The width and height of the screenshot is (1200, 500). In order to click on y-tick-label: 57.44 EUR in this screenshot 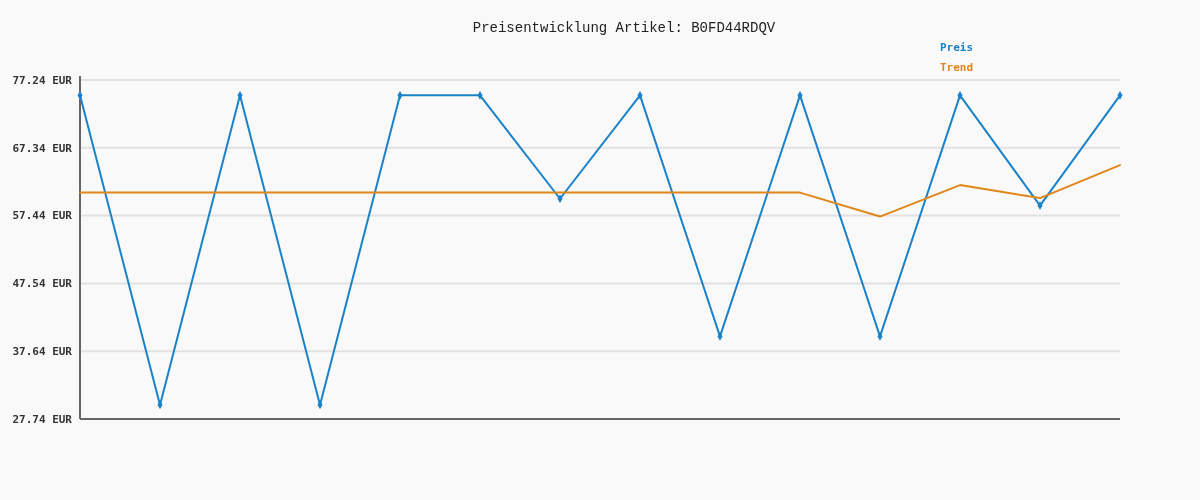, I will do `click(42, 216)`.